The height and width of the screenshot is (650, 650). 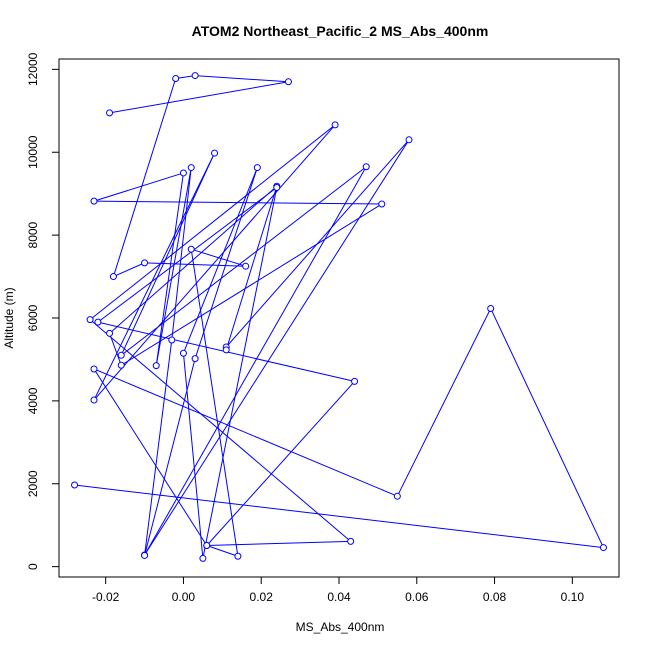 What do you see at coordinates (495, 597) in the screenshot?
I see `x-tick-label: 0.08` at bounding box center [495, 597].